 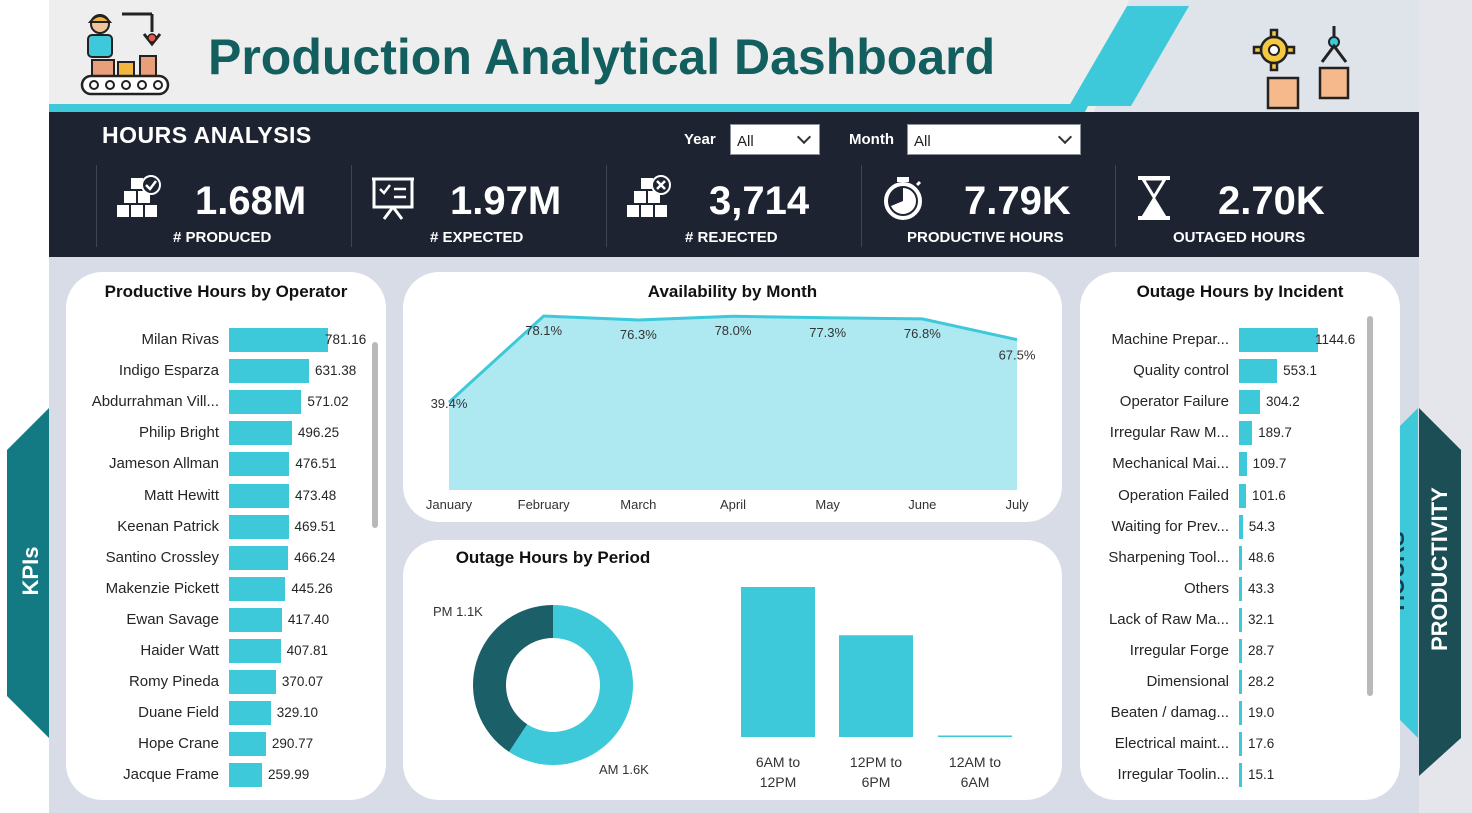 What do you see at coordinates (202, 433) in the screenshot?
I see `bar-row: Philip Bright 496.25` at bounding box center [202, 433].